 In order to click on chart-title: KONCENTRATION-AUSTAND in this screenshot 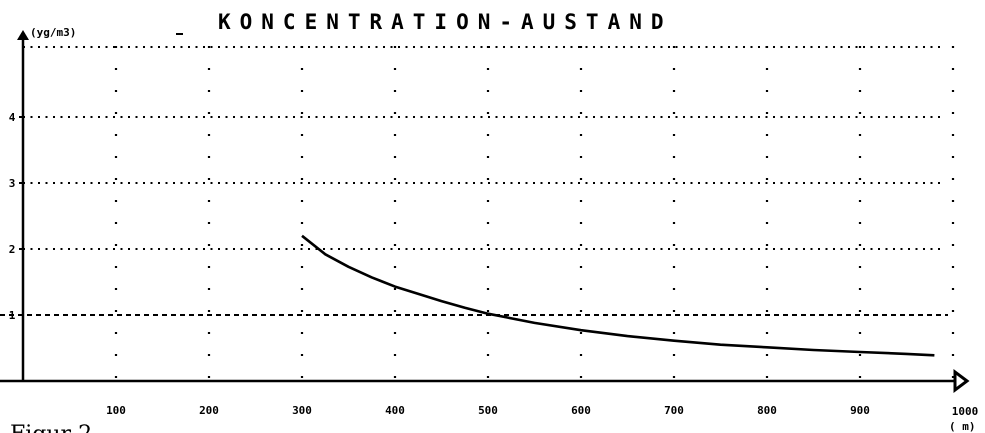, I will do `click(445, 22)`.